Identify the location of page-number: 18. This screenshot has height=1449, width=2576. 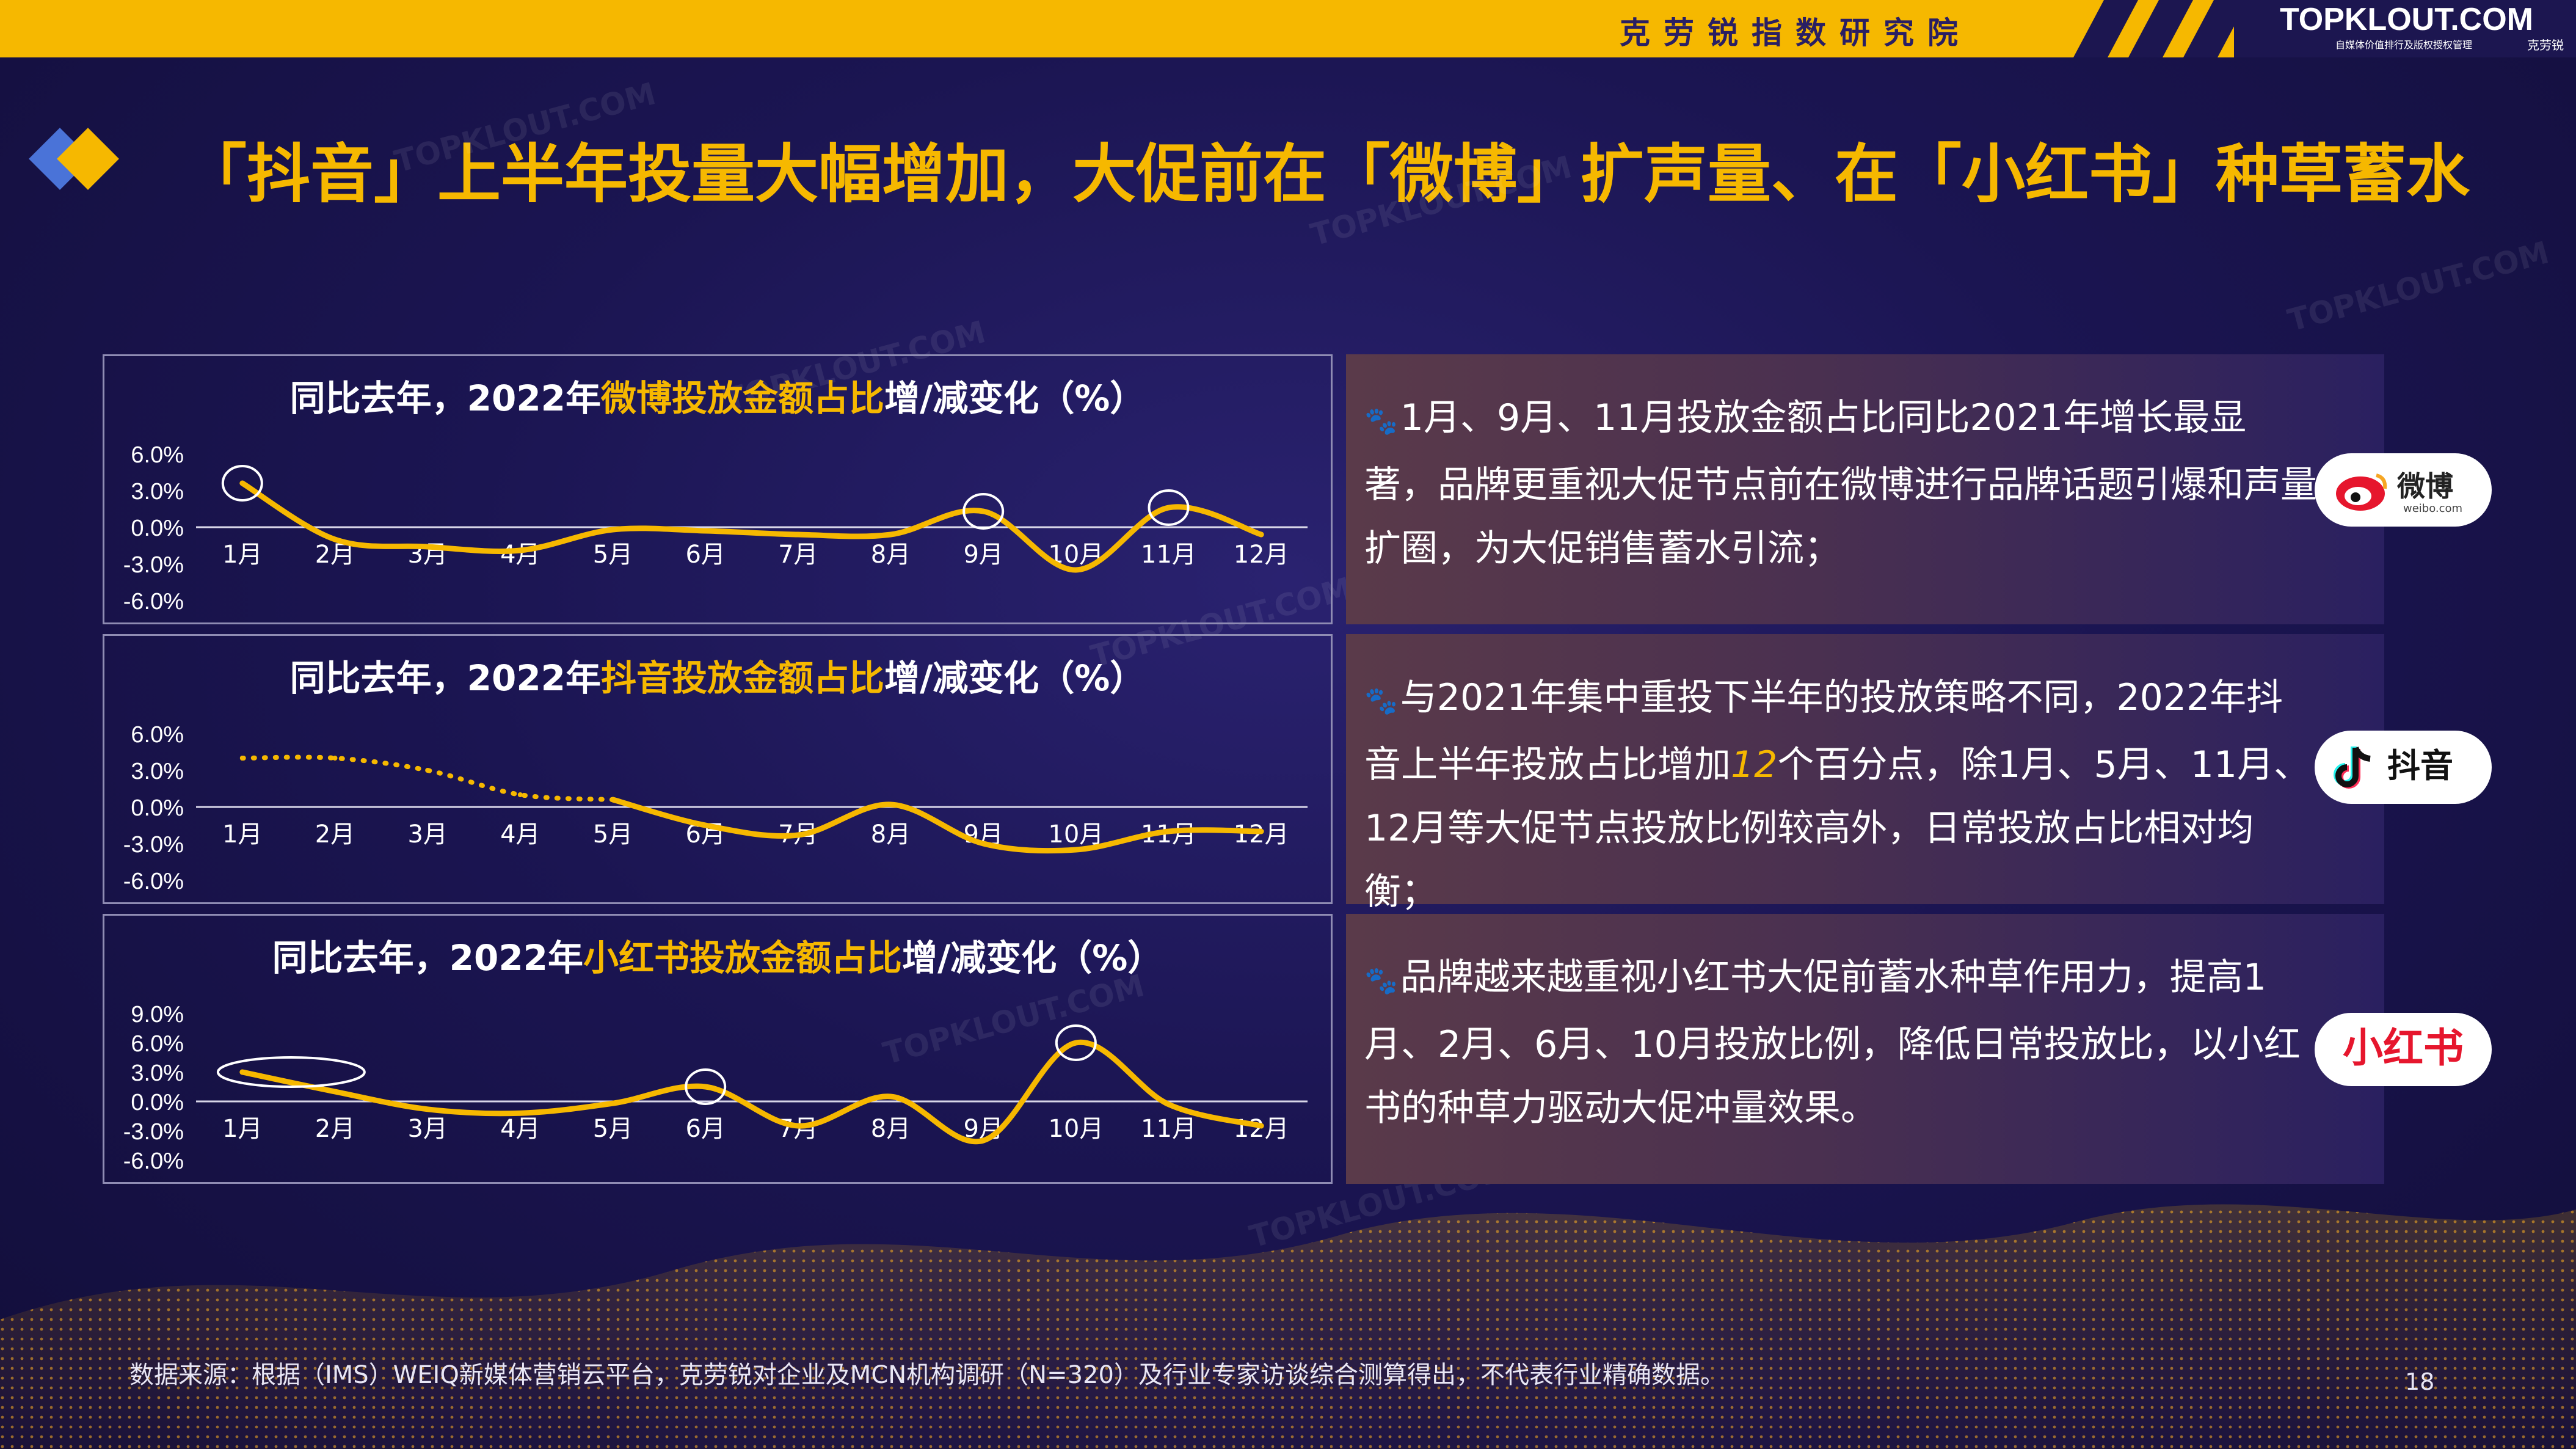
(2420, 1381).